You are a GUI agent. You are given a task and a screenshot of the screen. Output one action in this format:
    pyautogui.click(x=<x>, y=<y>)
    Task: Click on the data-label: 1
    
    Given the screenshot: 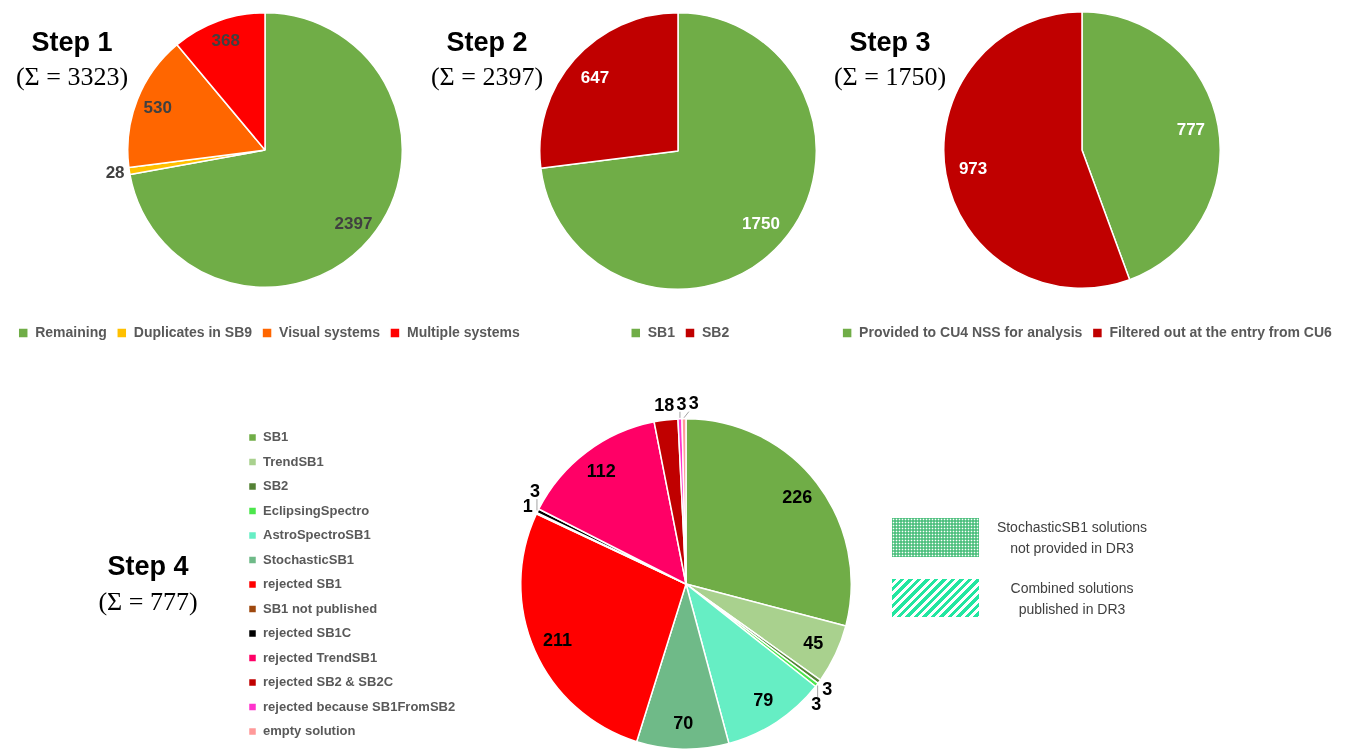 What is the action you would take?
    pyautogui.click(x=527, y=506)
    